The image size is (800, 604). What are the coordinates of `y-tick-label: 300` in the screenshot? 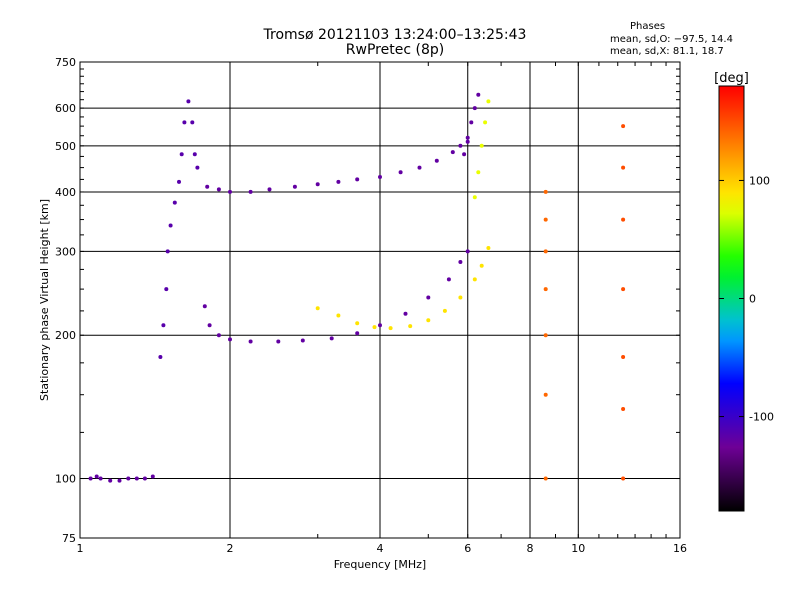 It's located at (65, 251).